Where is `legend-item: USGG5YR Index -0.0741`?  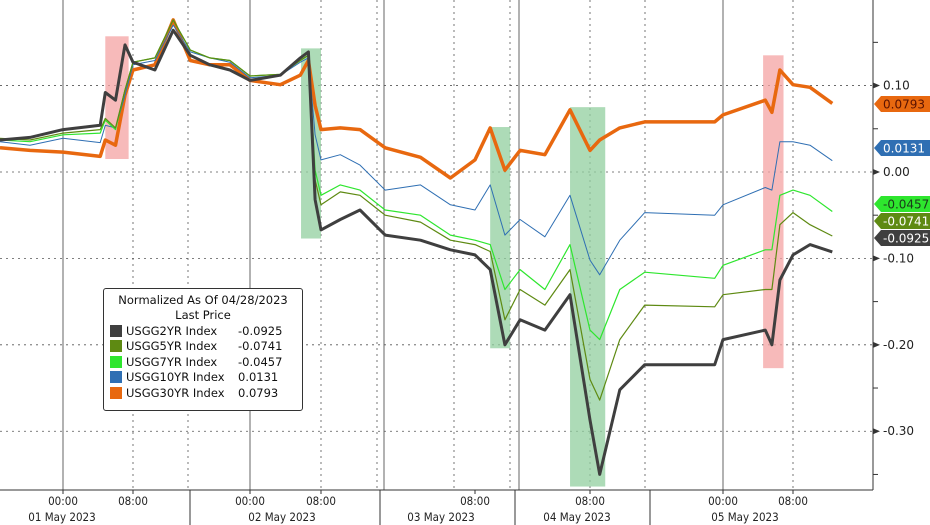
legend-item: USGG5YR Index -0.0741 is located at coordinates (203, 347).